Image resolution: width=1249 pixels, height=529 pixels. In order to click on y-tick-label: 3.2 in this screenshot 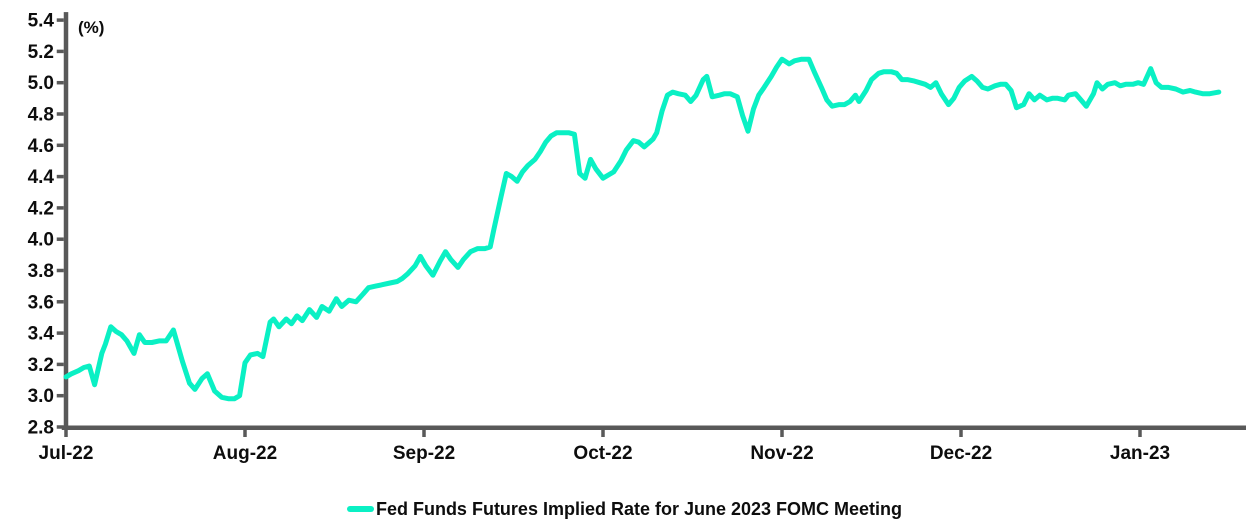, I will do `click(41, 365)`.